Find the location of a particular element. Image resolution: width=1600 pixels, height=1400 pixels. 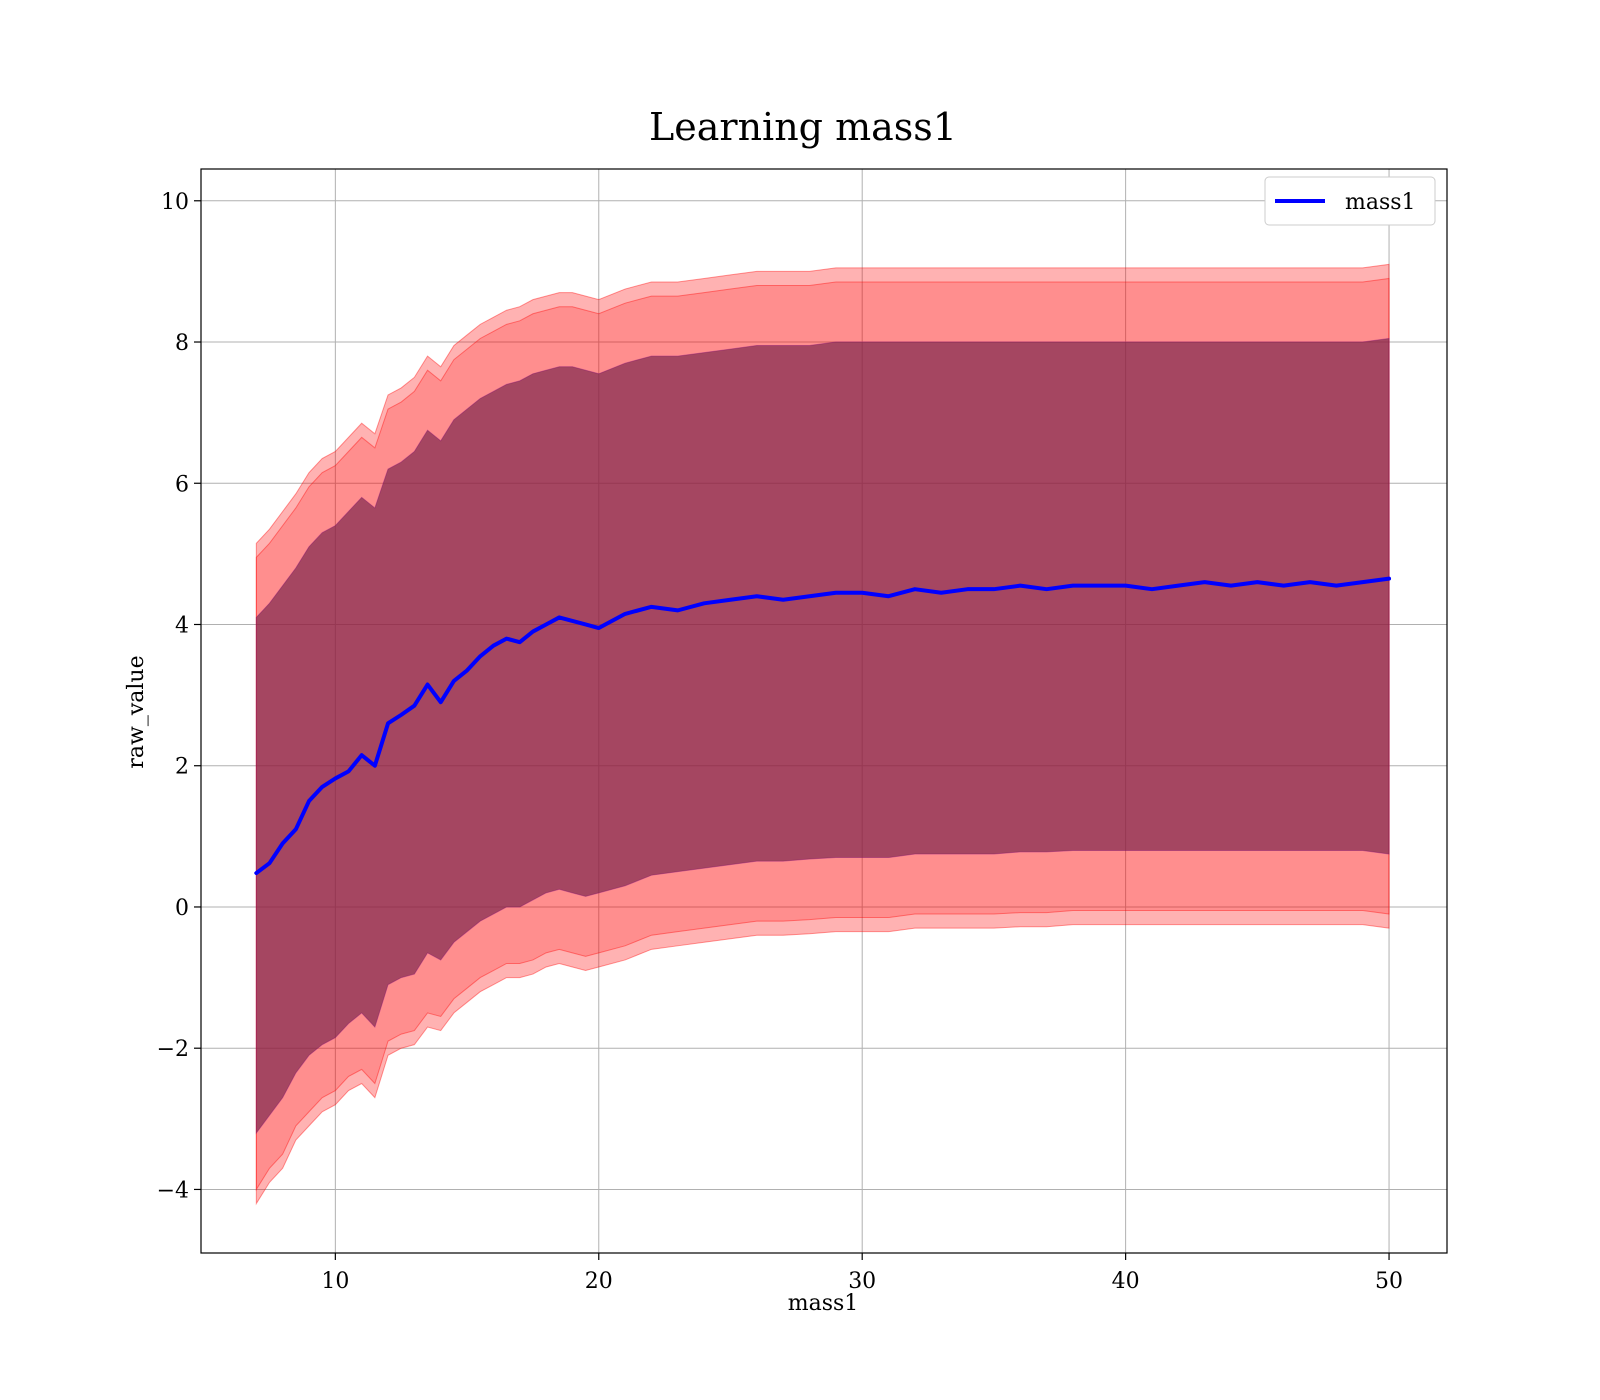

y-tick-label: 0 is located at coordinates (182, 908).